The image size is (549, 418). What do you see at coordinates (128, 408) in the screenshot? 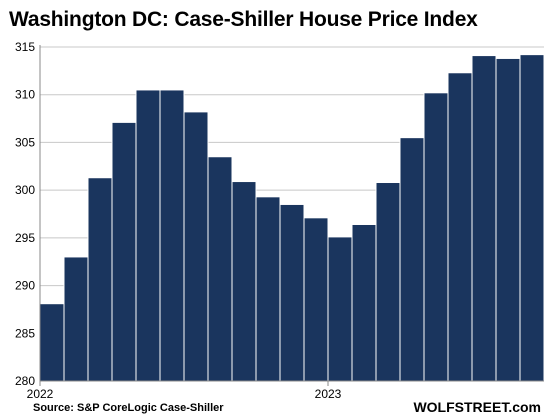
I see `source-note: Source: S&P CoreLogic Case-Shiller` at bounding box center [128, 408].